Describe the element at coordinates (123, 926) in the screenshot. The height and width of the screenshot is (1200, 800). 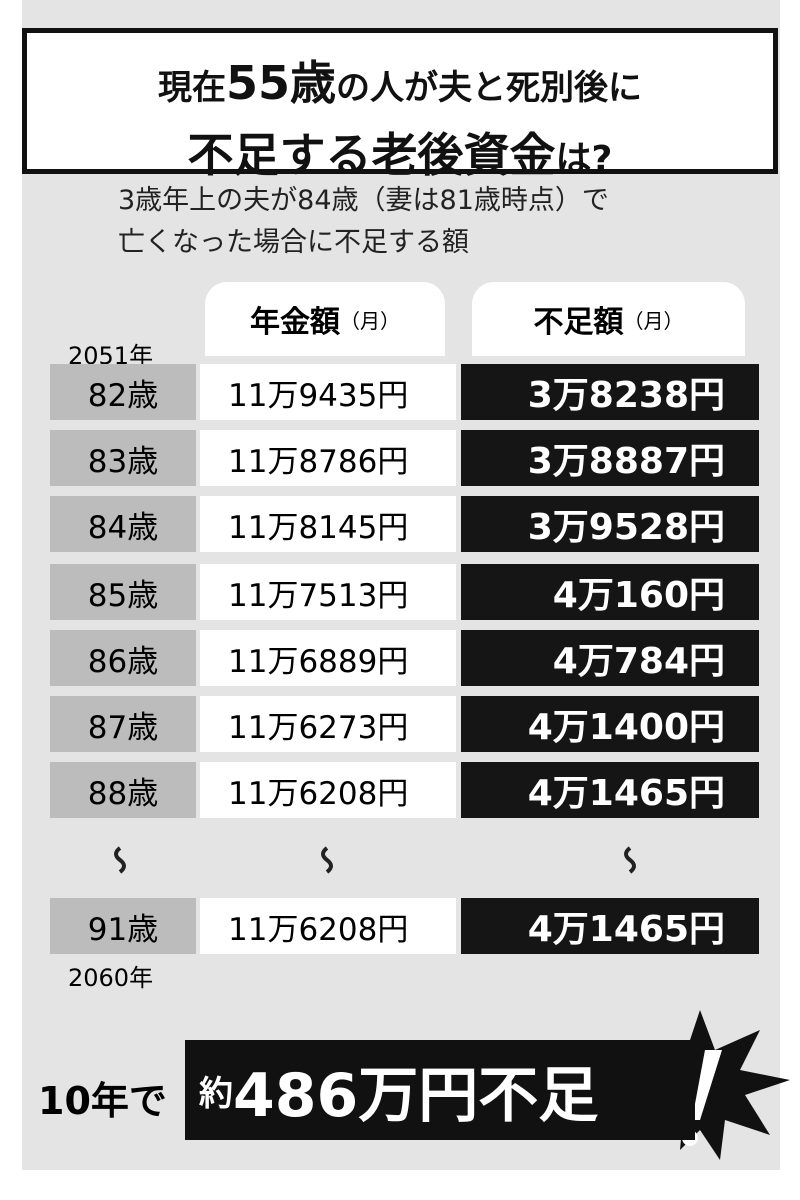
I see `age-cell: 91歳` at that location.